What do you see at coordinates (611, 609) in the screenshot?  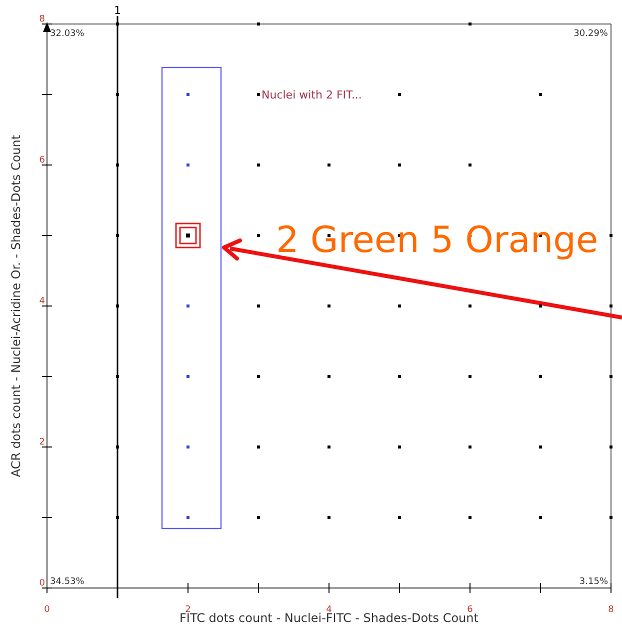 I see `x-tick-label: 8` at bounding box center [611, 609].